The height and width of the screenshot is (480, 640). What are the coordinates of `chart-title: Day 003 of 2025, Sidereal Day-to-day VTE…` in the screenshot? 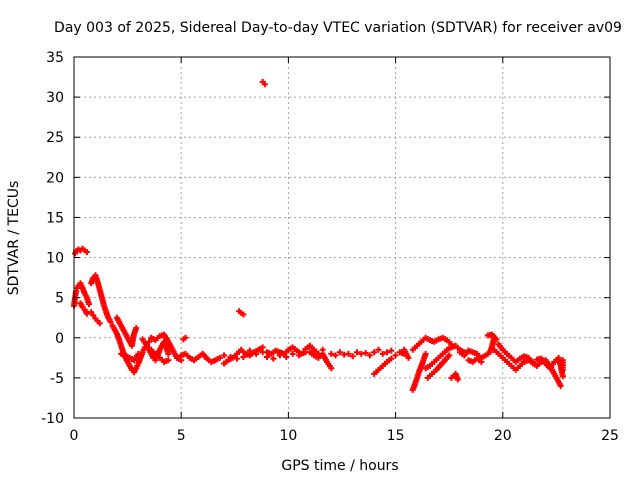 It's located at (338, 28).